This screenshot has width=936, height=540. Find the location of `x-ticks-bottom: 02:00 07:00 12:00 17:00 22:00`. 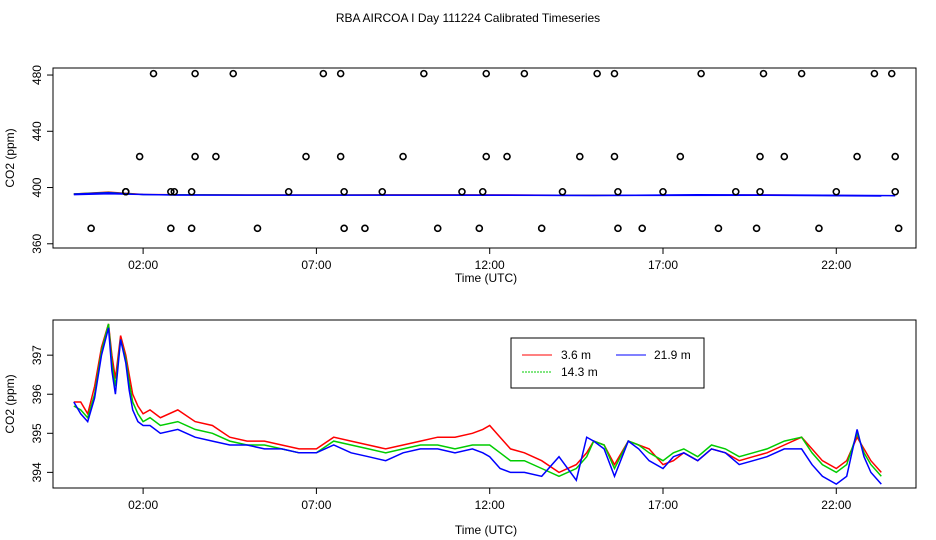

x-ticks-bottom: 02:00 07:00 12:00 17:00 22:00 is located at coordinates (490, 500).